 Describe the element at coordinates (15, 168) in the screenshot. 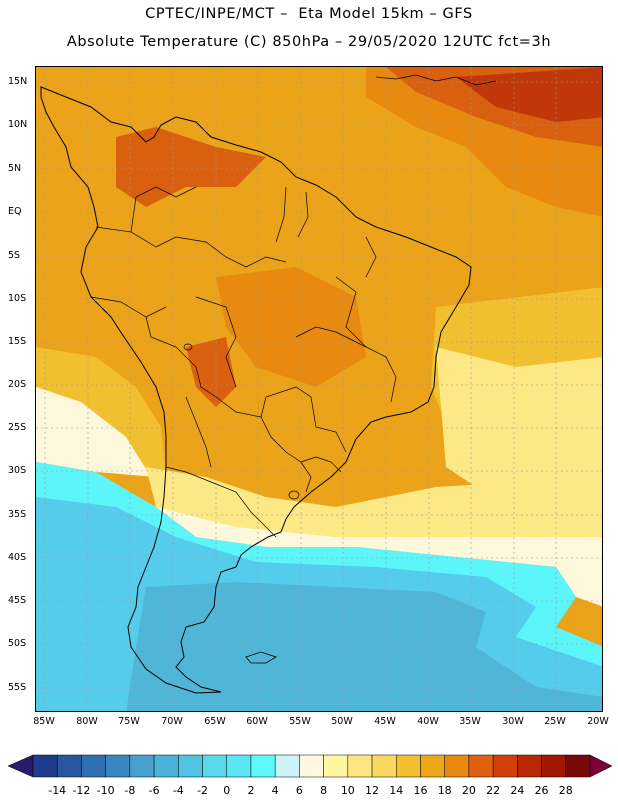

I see `lat-label: 5N` at that location.